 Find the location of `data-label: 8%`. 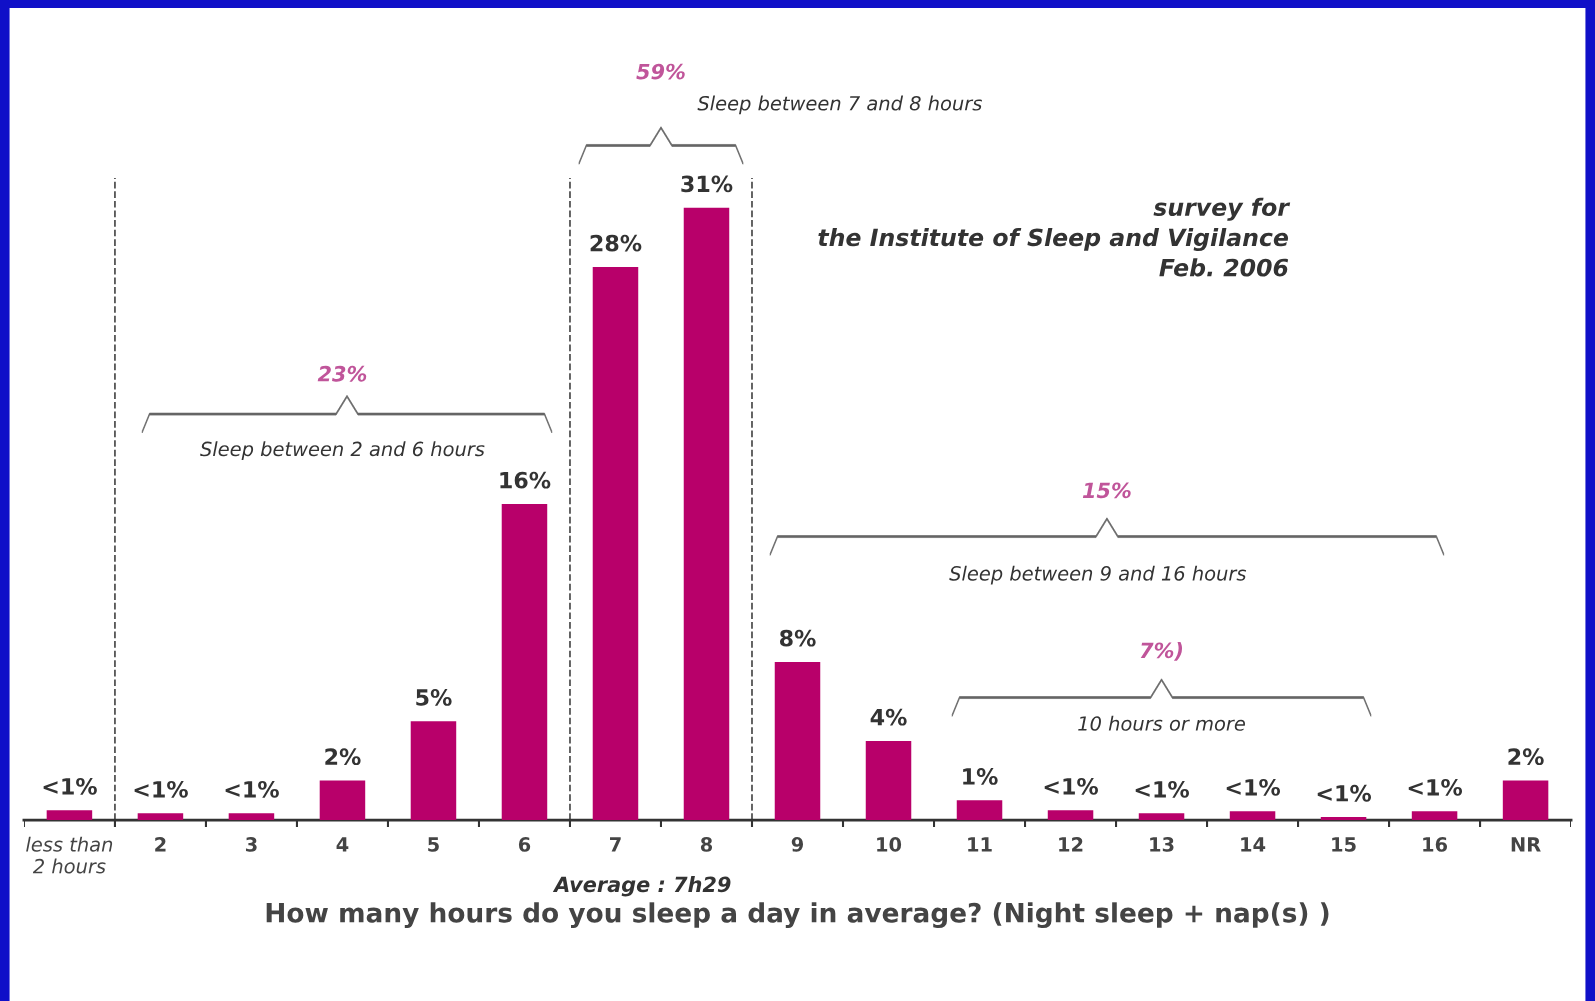

data-label: 8% is located at coordinates (797, 638).